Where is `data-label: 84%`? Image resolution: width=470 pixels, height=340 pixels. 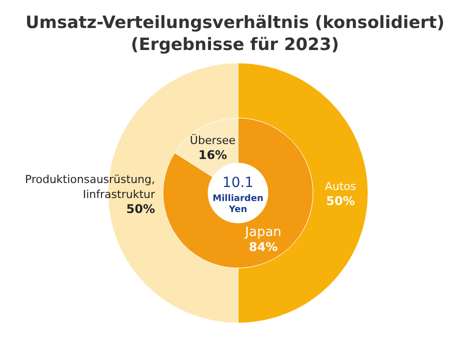 data-label: 84% is located at coordinates (263, 247).